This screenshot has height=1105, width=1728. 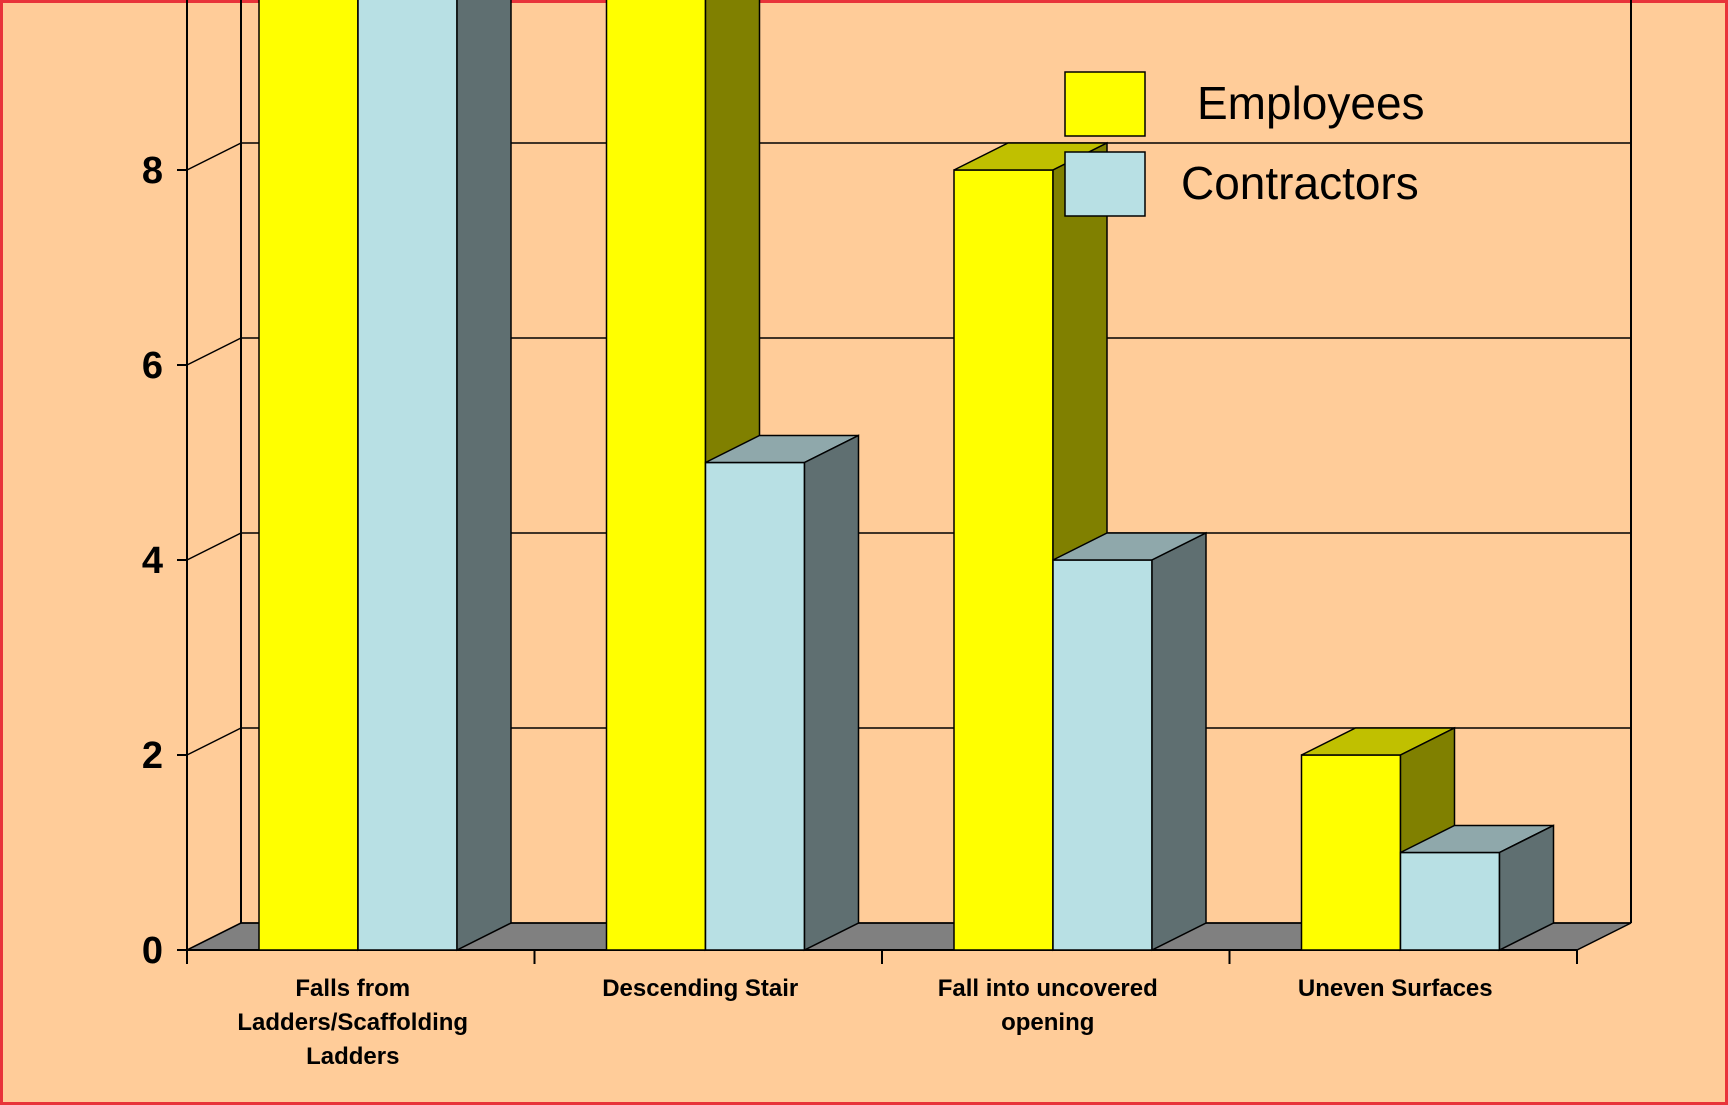 What do you see at coordinates (1300, 183) in the screenshot?
I see `legend-label-contractors: Contractors` at bounding box center [1300, 183].